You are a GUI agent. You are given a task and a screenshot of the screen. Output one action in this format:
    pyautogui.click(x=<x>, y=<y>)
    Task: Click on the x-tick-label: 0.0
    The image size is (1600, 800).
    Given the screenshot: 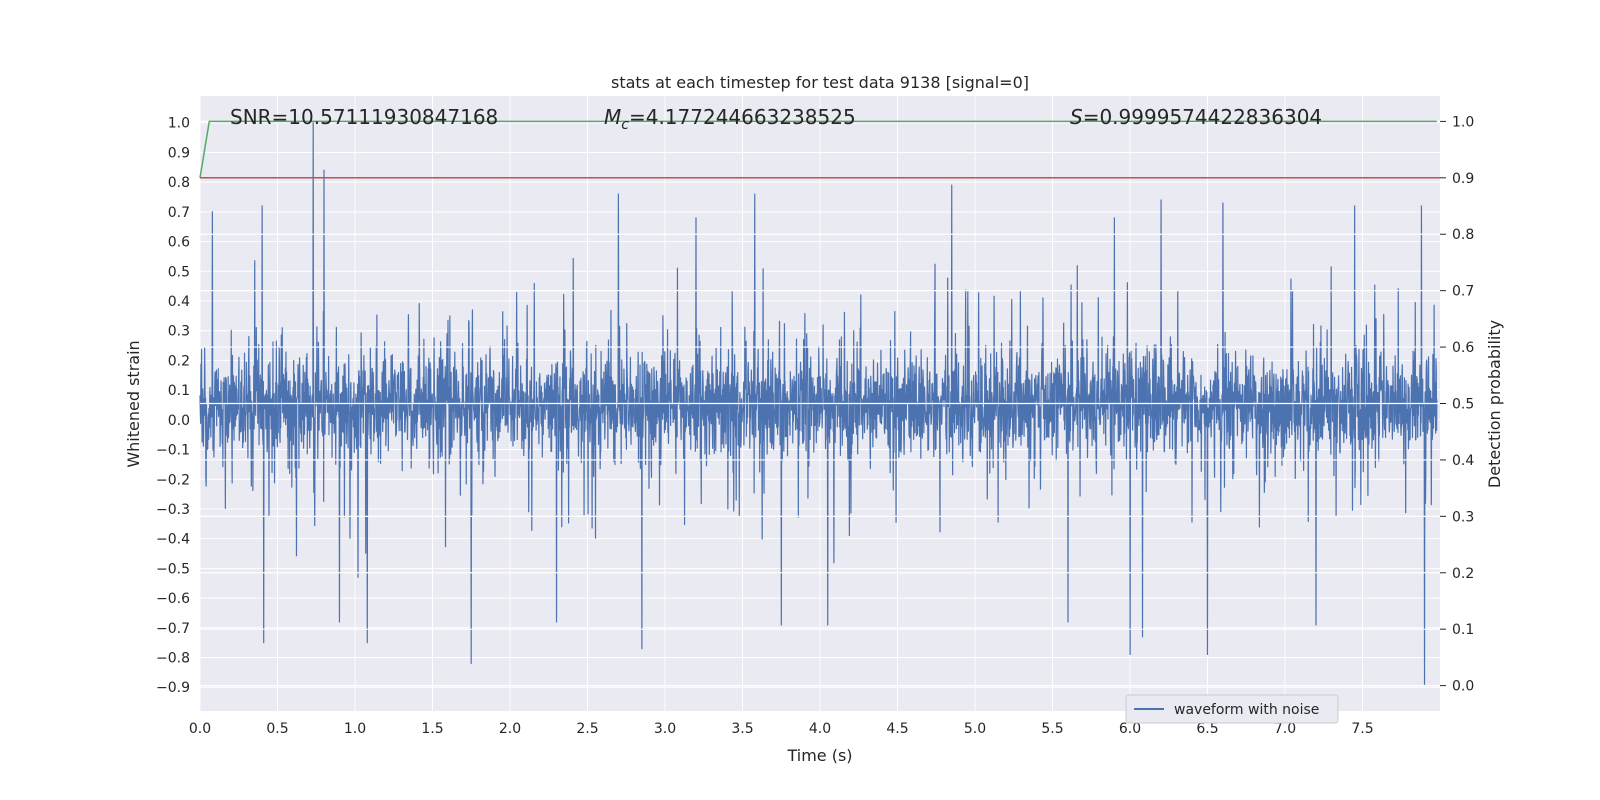 What is the action you would take?
    pyautogui.click(x=200, y=729)
    